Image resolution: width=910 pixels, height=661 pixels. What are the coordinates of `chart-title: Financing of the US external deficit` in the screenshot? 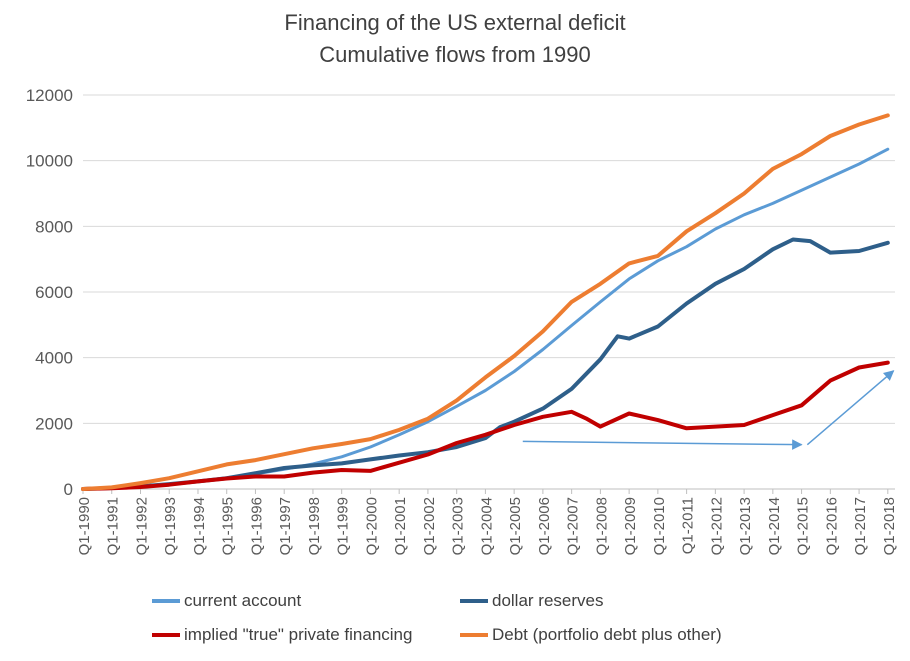 It's located at (455, 22).